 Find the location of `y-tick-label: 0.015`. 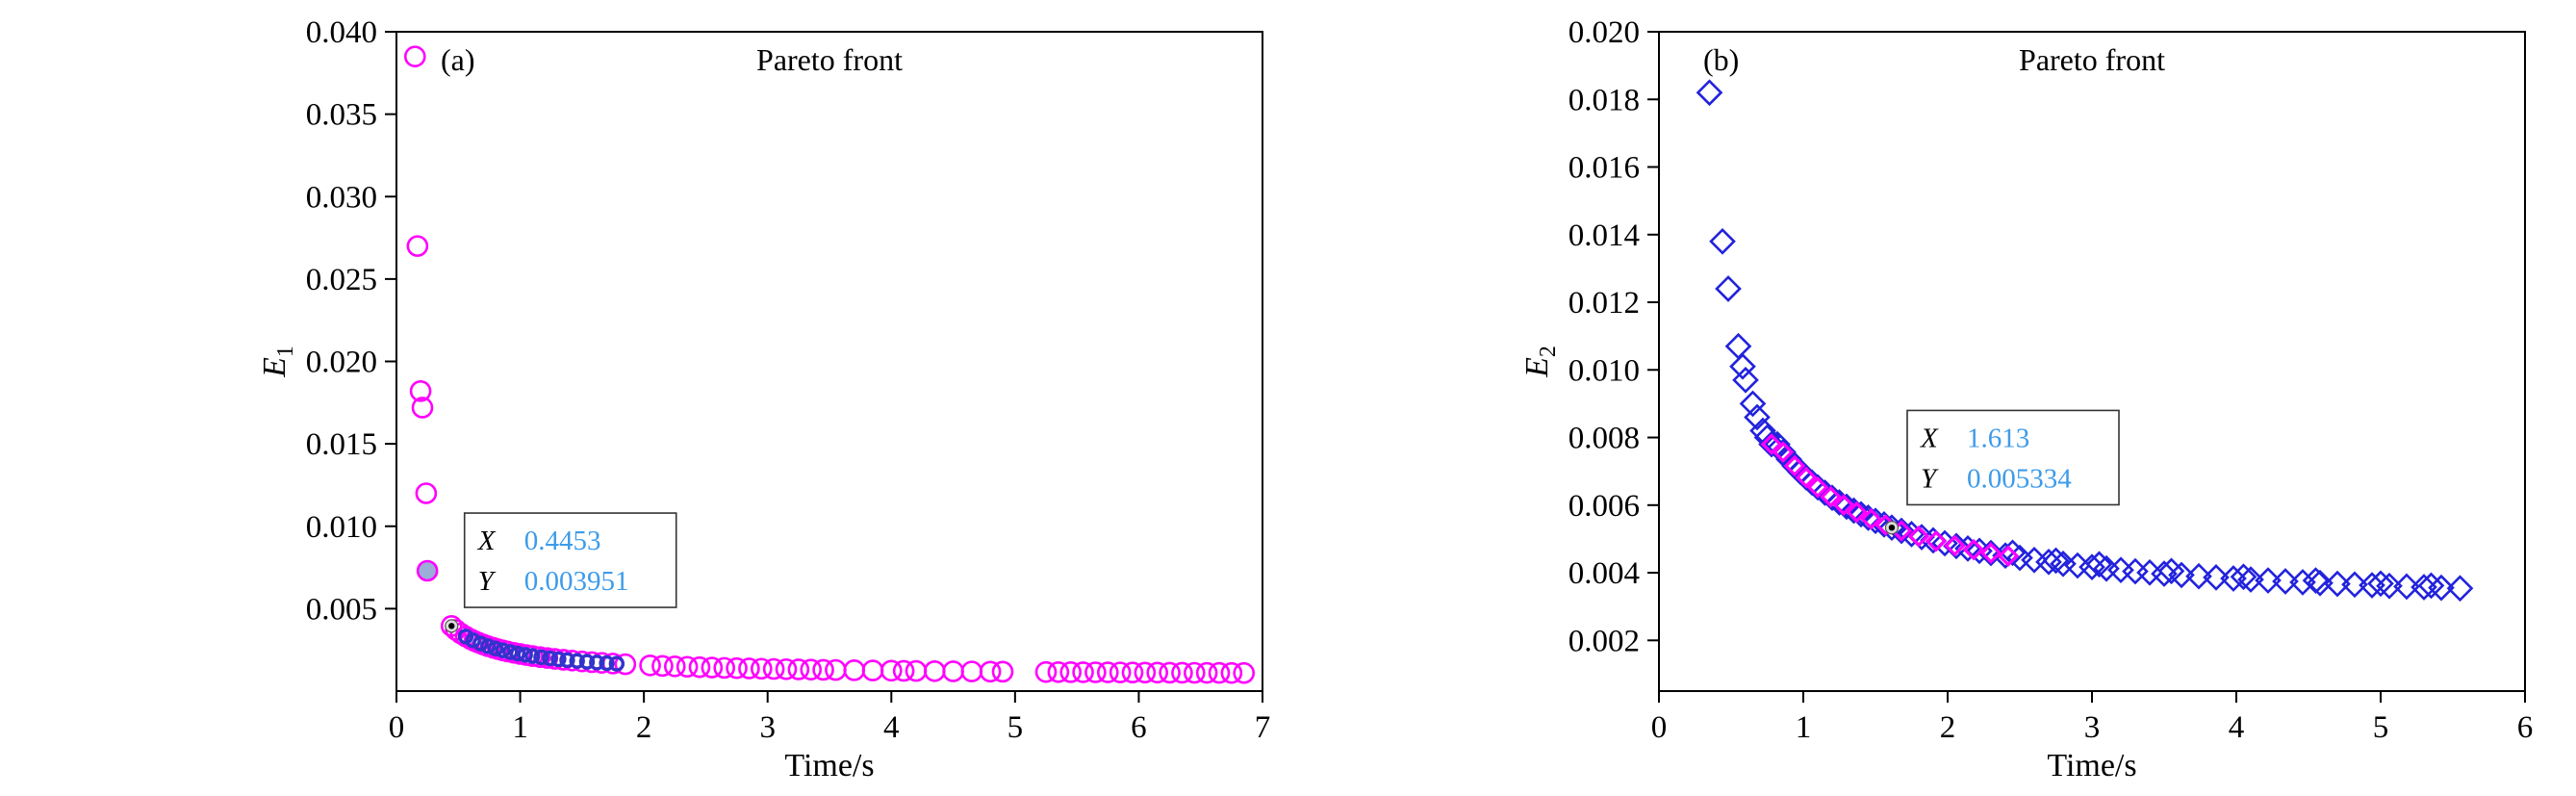

y-tick-label: 0.015 is located at coordinates (341, 444).